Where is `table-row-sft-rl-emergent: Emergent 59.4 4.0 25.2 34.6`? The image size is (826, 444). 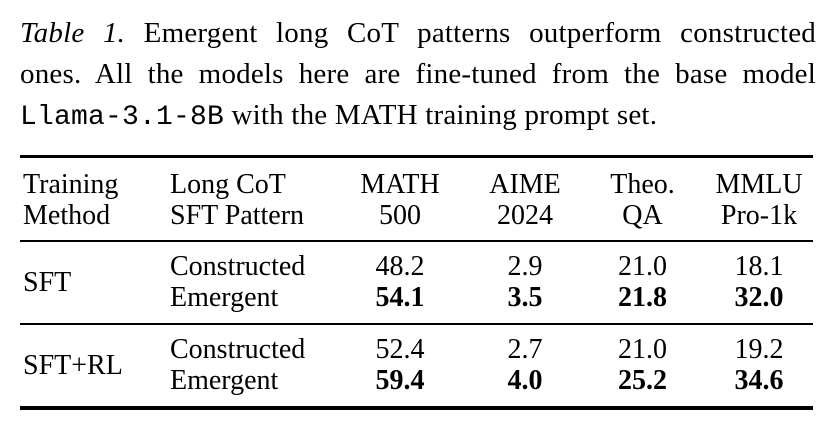
table-row-sft-rl-emergent: Emergent 59.4 4.0 25.2 34.6 is located at coordinates (416, 386).